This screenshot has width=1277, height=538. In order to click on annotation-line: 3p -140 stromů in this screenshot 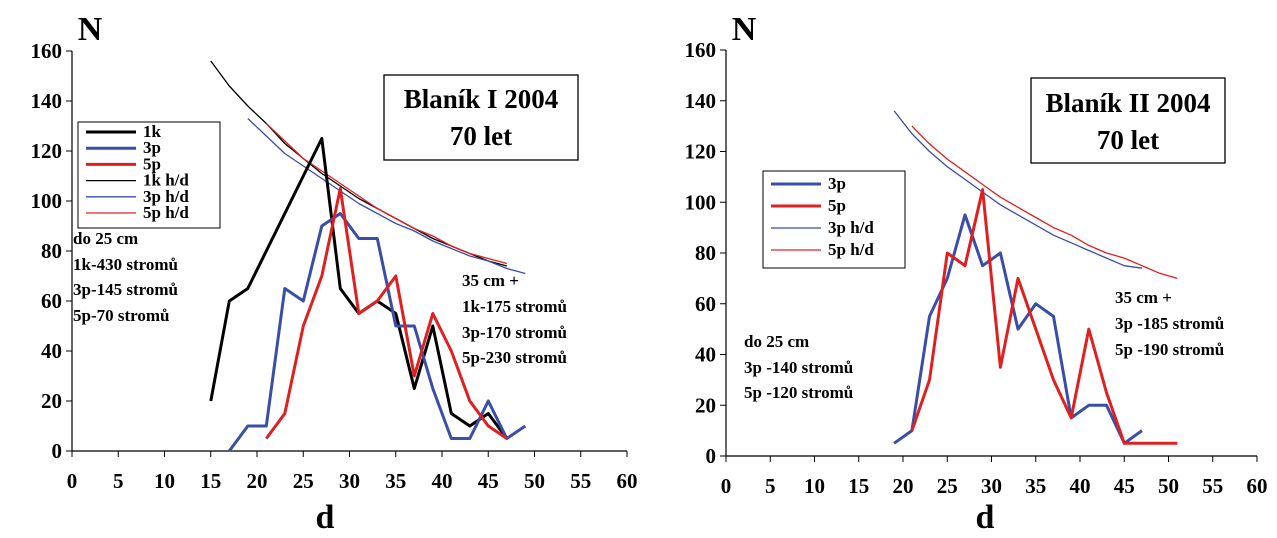, I will do `click(798, 367)`.